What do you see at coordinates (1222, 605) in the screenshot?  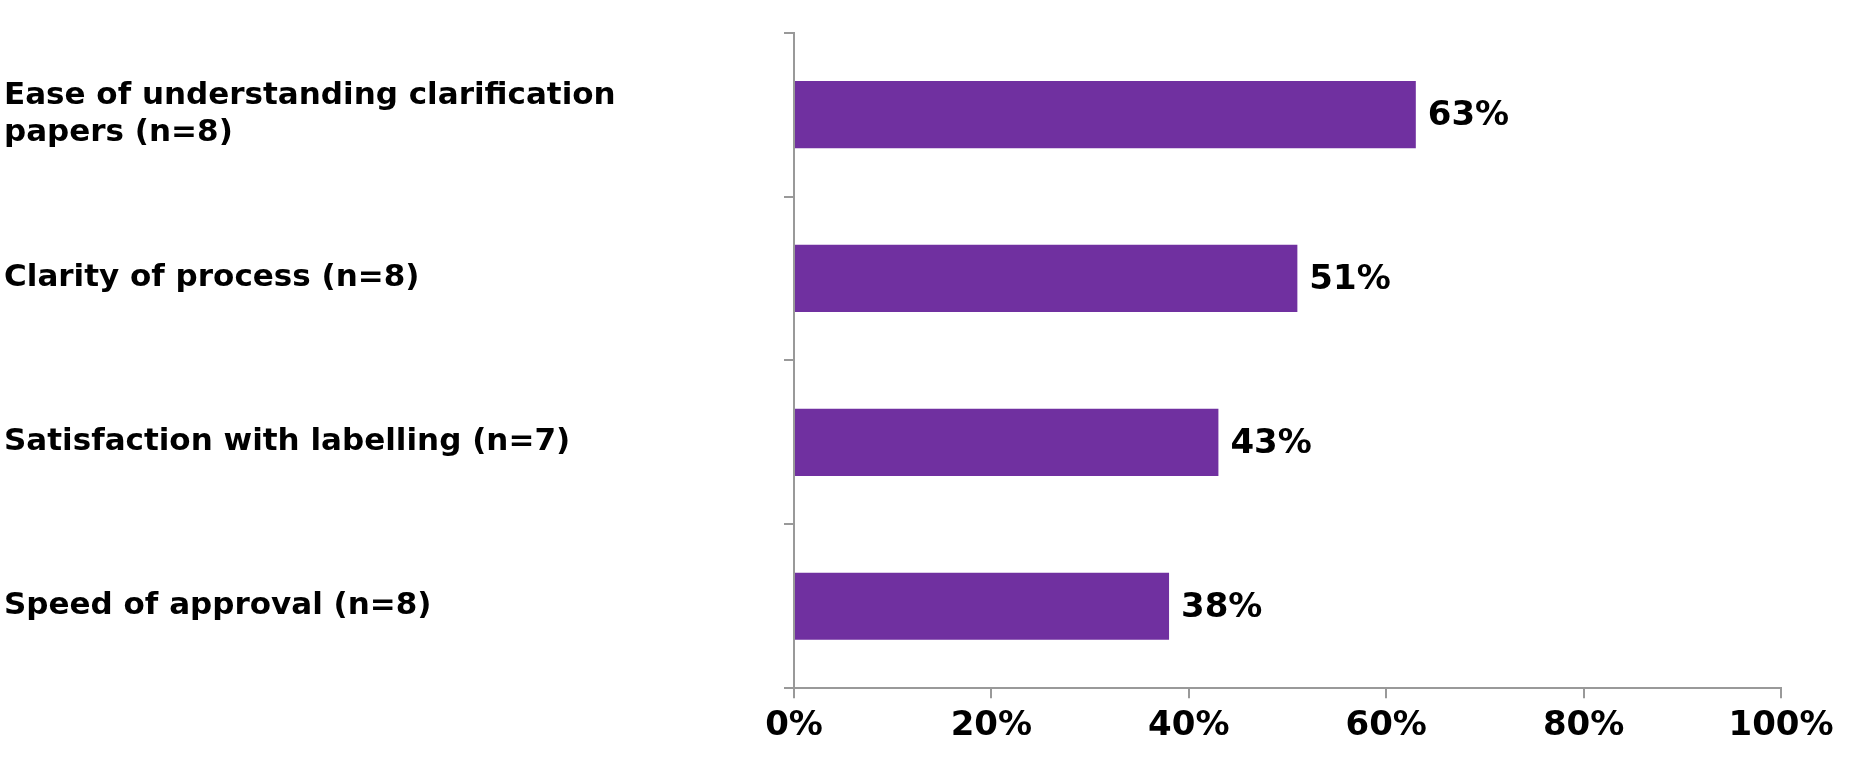 I see `data-label: 38%` at bounding box center [1222, 605].